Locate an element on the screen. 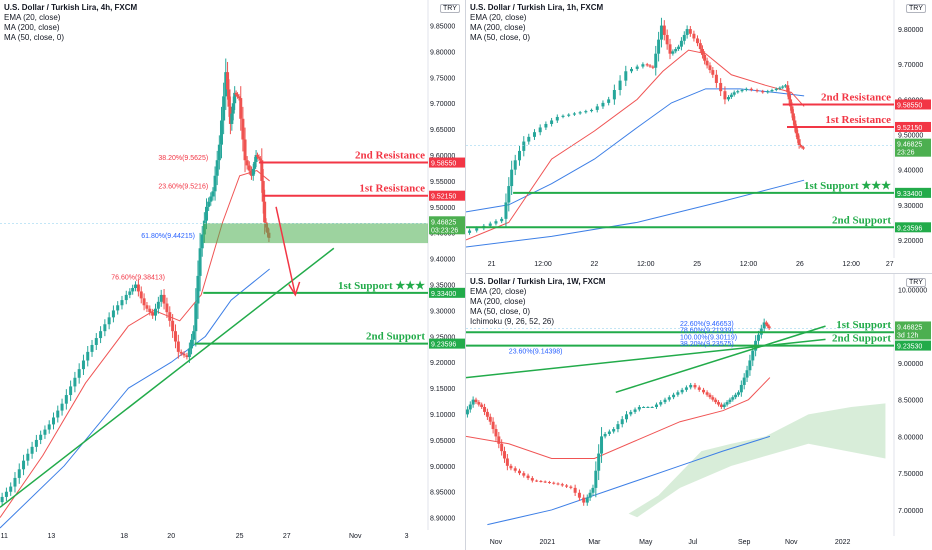  x-tick-label: 12:00 is located at coordinates (543, 264).